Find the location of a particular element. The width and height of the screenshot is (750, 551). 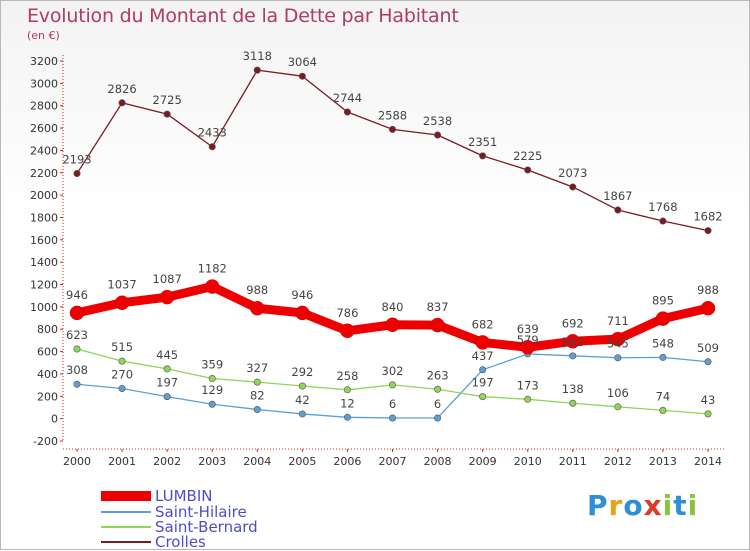

data-label: 579 is located at coordinates (528, 340).